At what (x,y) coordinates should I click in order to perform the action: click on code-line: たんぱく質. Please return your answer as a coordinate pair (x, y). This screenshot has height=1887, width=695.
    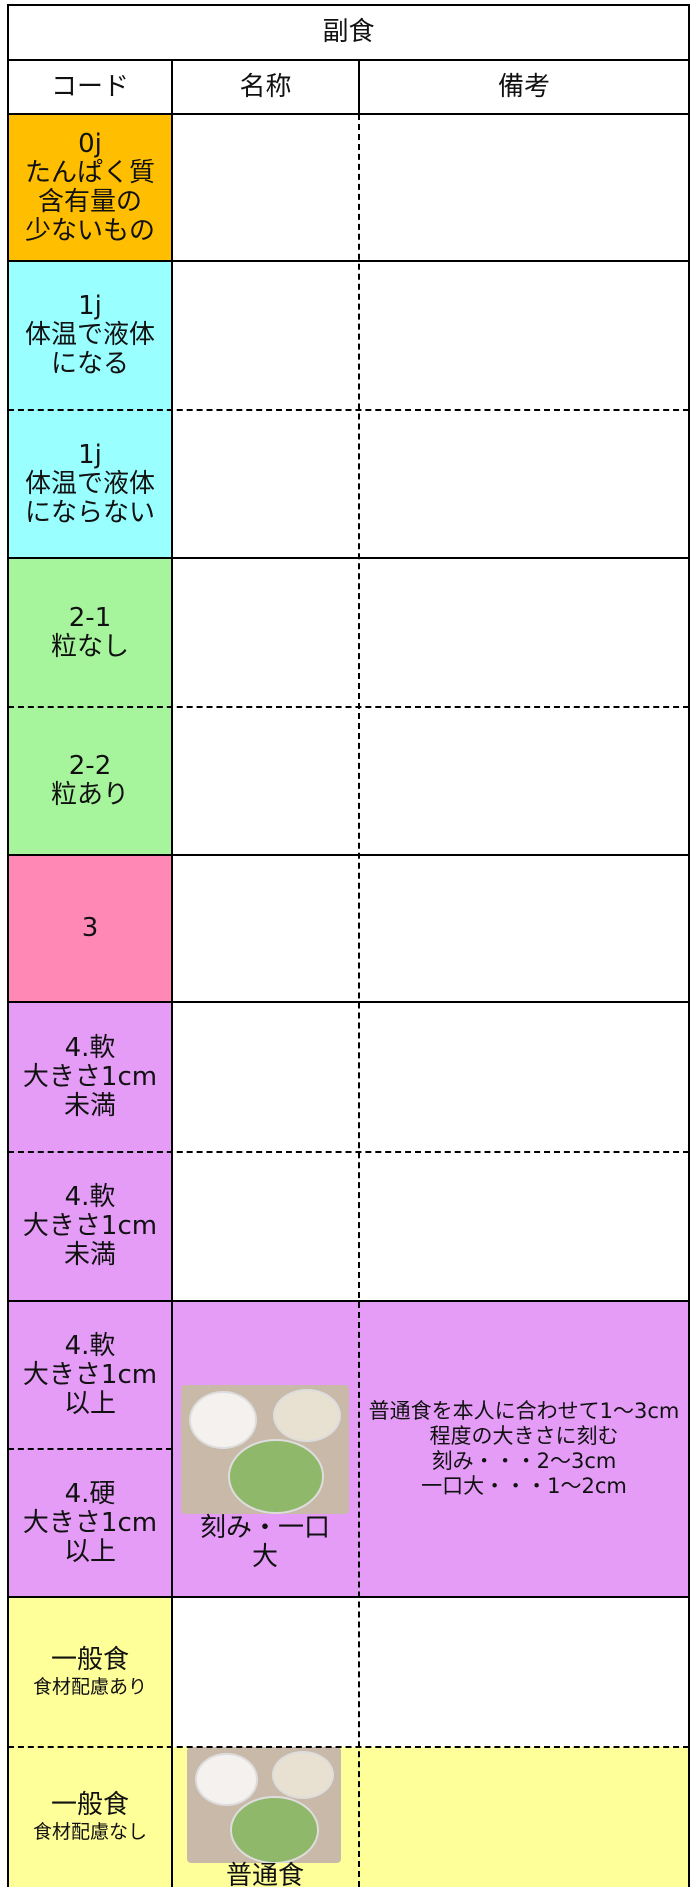
    Looking at the image, I should click on (89, 172).